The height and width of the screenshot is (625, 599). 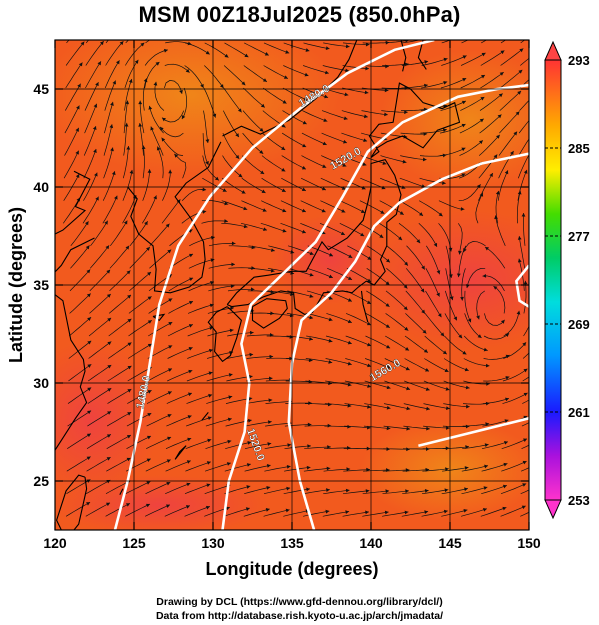 What do you see at coordinates (579, 324) in the screenshot?
I see `colorbar-tick-label: 269` at bounding box center [579, 324].